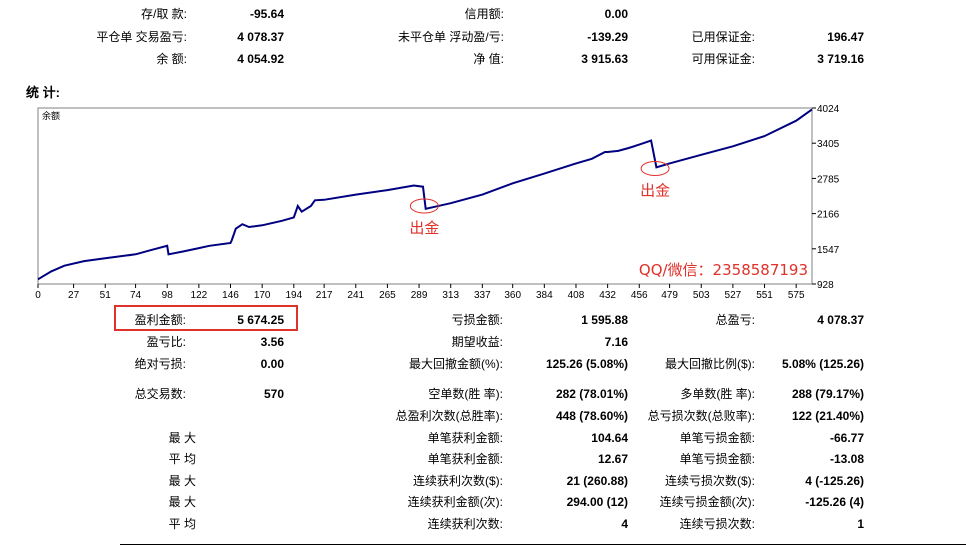 The width and height of the screenshot is (966, 546). I want to click on x-tick-label: 456, so click(639, 295).